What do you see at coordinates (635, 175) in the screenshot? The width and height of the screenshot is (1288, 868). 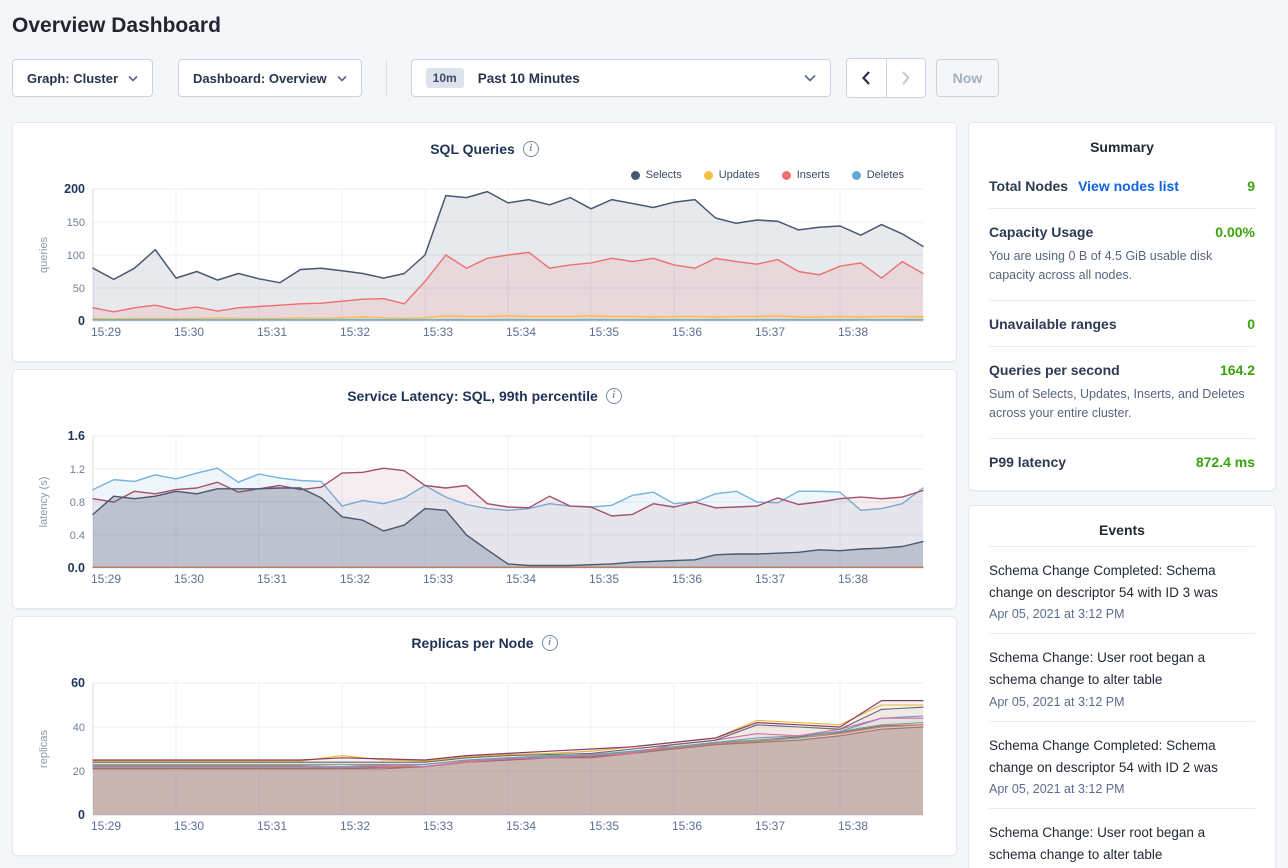 I see `selects-dot-icon` at bounding box center [635, 175].